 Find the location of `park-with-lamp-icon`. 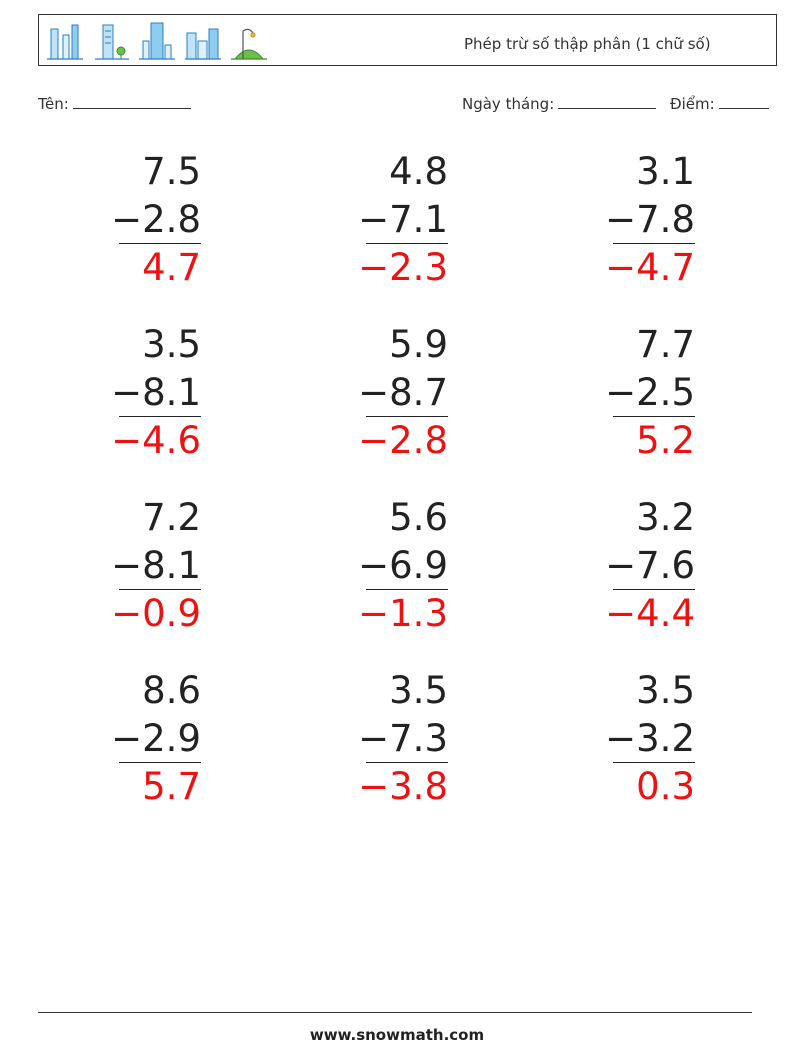

park-with-lamp-icon is located at coordinates (249, 44).